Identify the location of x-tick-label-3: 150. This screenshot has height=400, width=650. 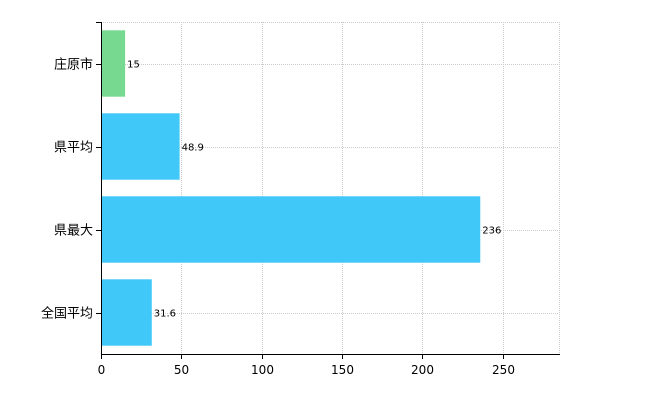
(342, 370).